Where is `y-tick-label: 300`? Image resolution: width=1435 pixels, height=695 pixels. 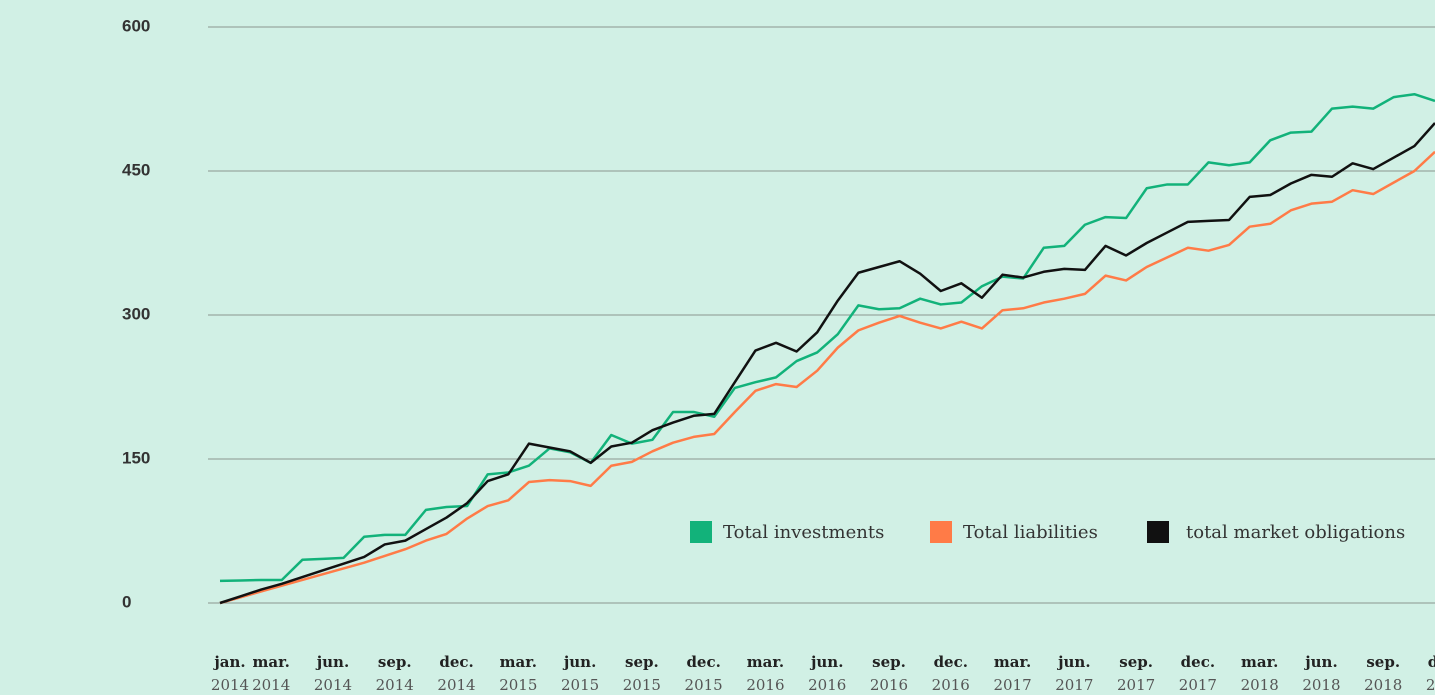 y-tick-label: 300 is located at coordinates (136, 313).